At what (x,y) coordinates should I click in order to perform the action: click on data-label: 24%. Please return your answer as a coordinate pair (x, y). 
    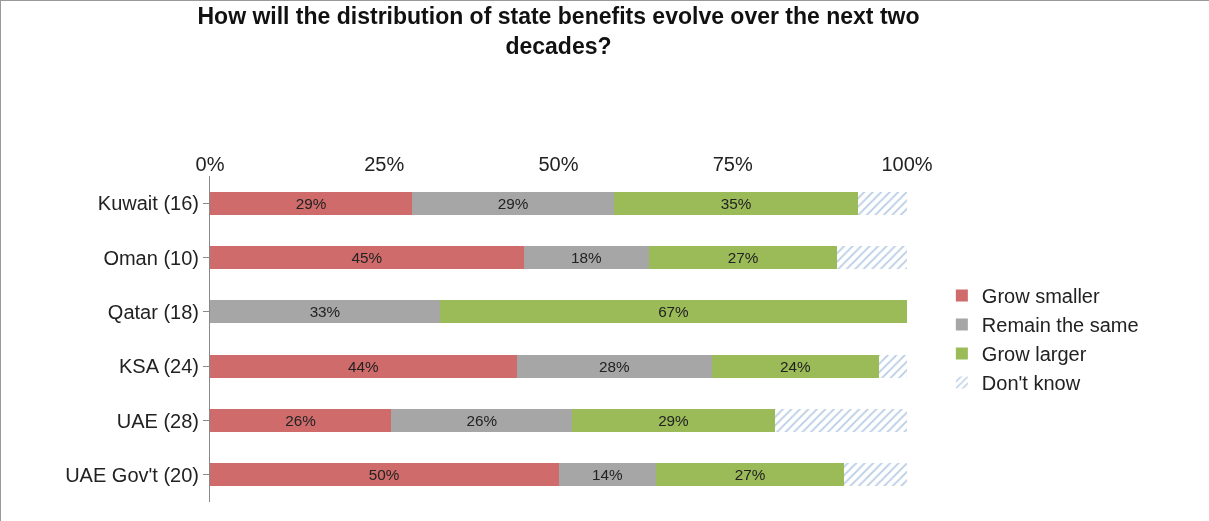
    Looking at the image, I should click on (796, 366).